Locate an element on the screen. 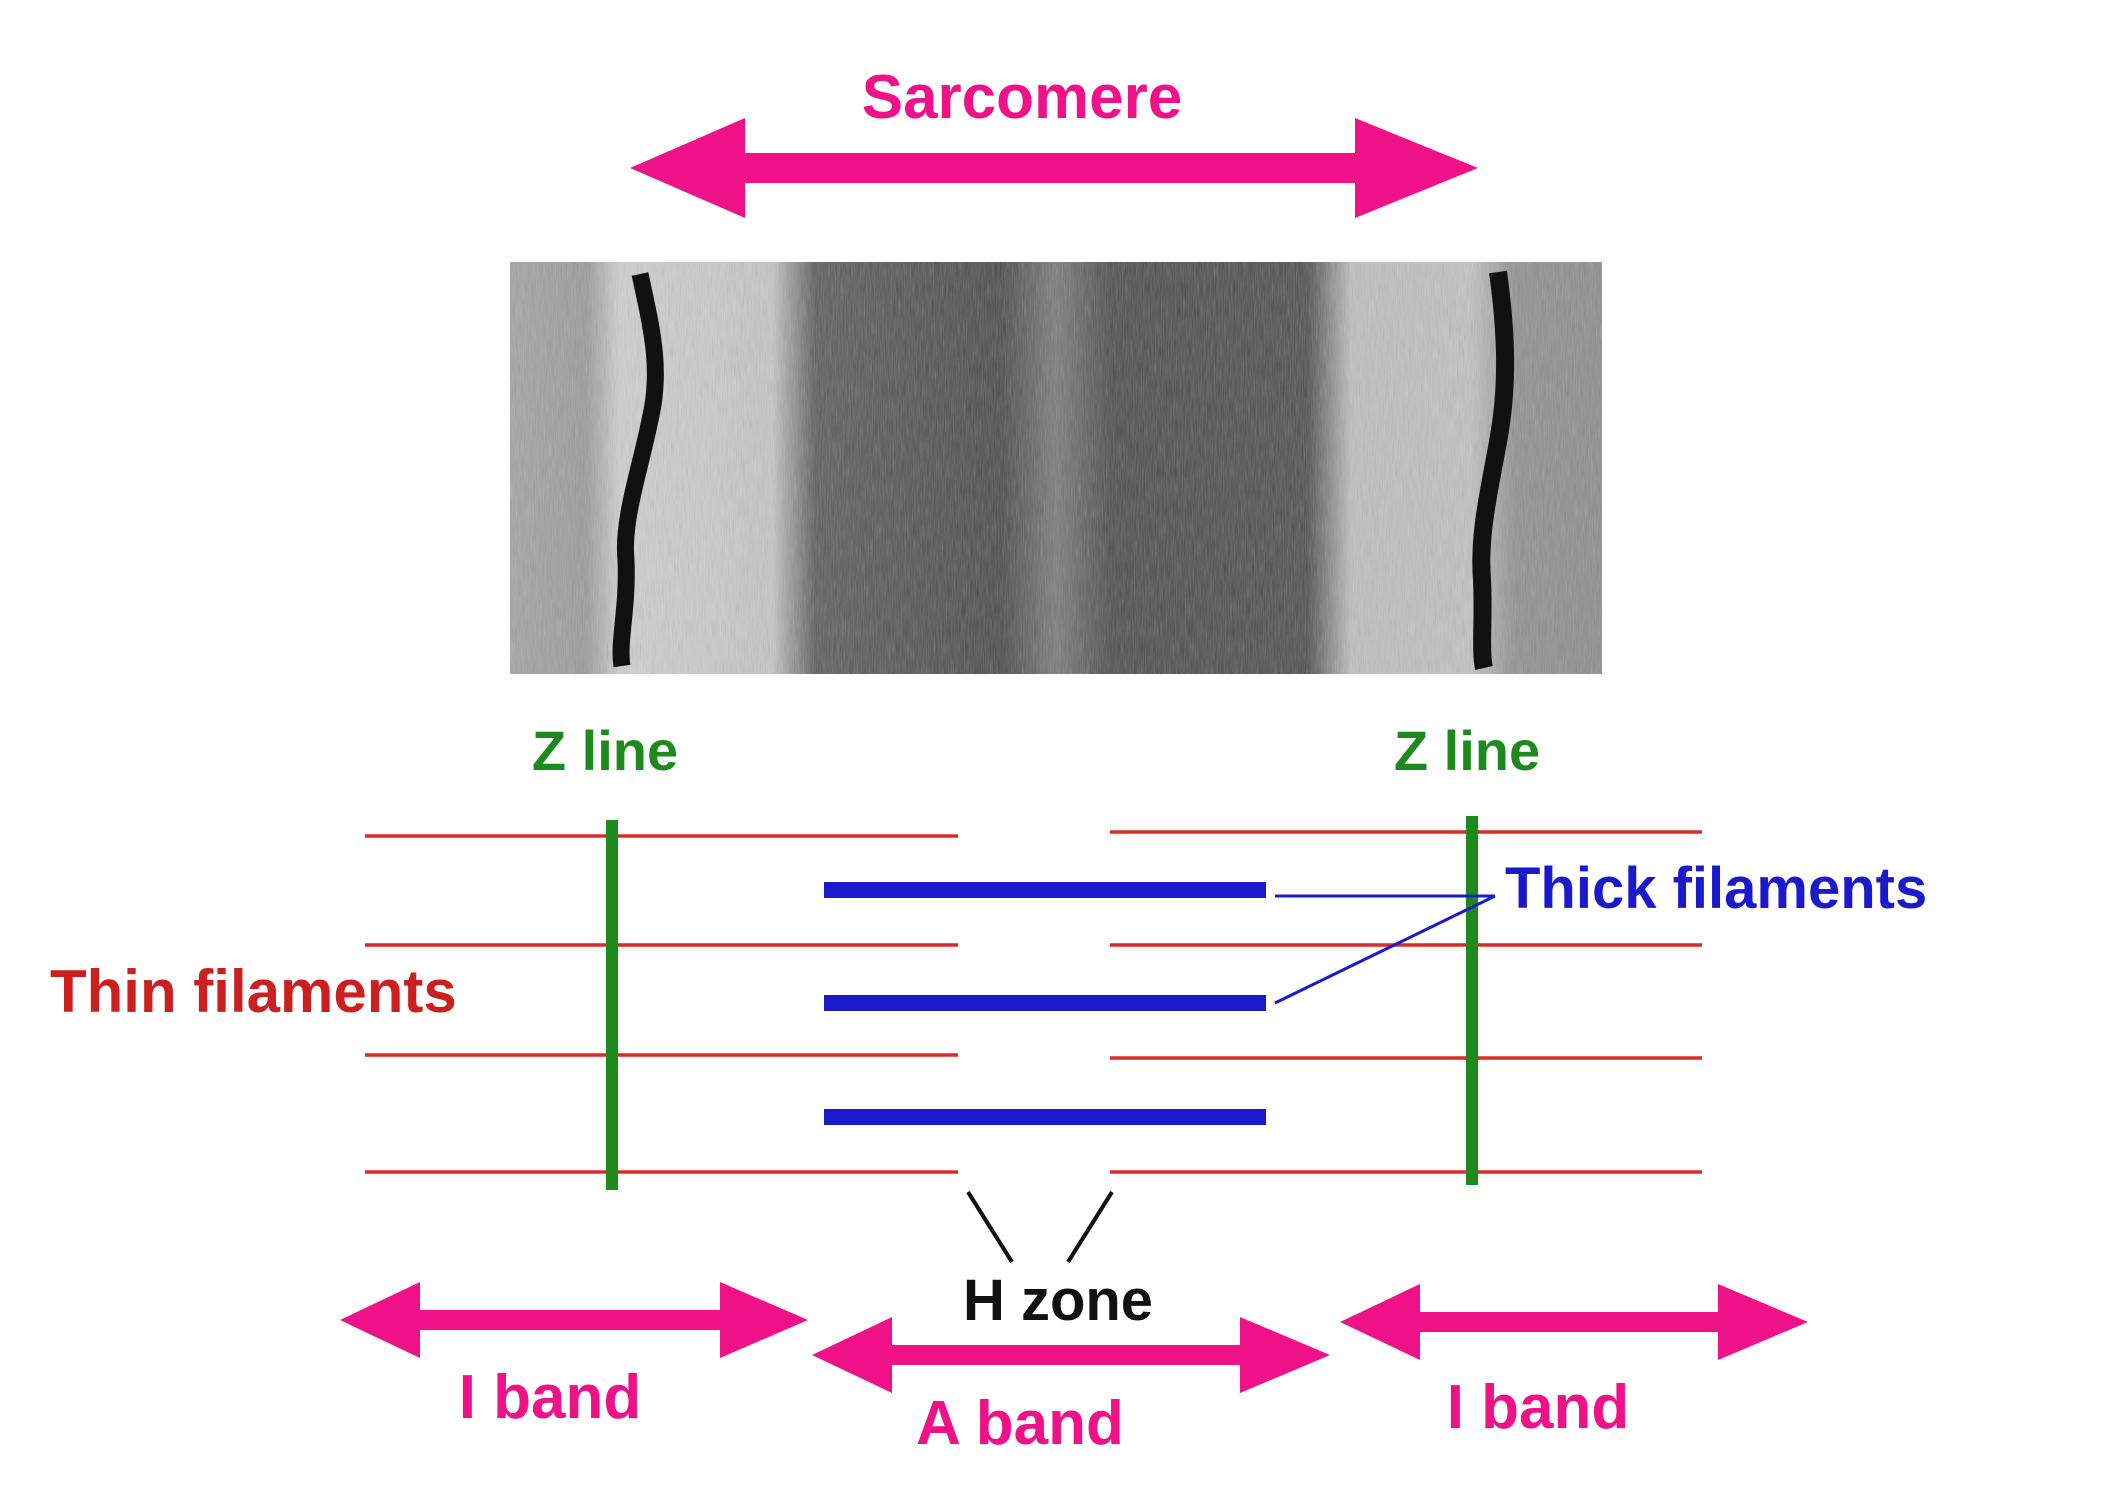  z-line-right-label: Z line is located at coordinates (1467, 750).